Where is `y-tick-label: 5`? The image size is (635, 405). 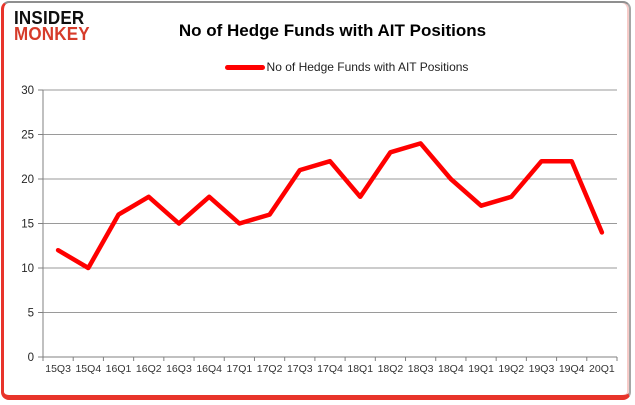
y-tick-label: 5 is located at coordinates (31, 314).